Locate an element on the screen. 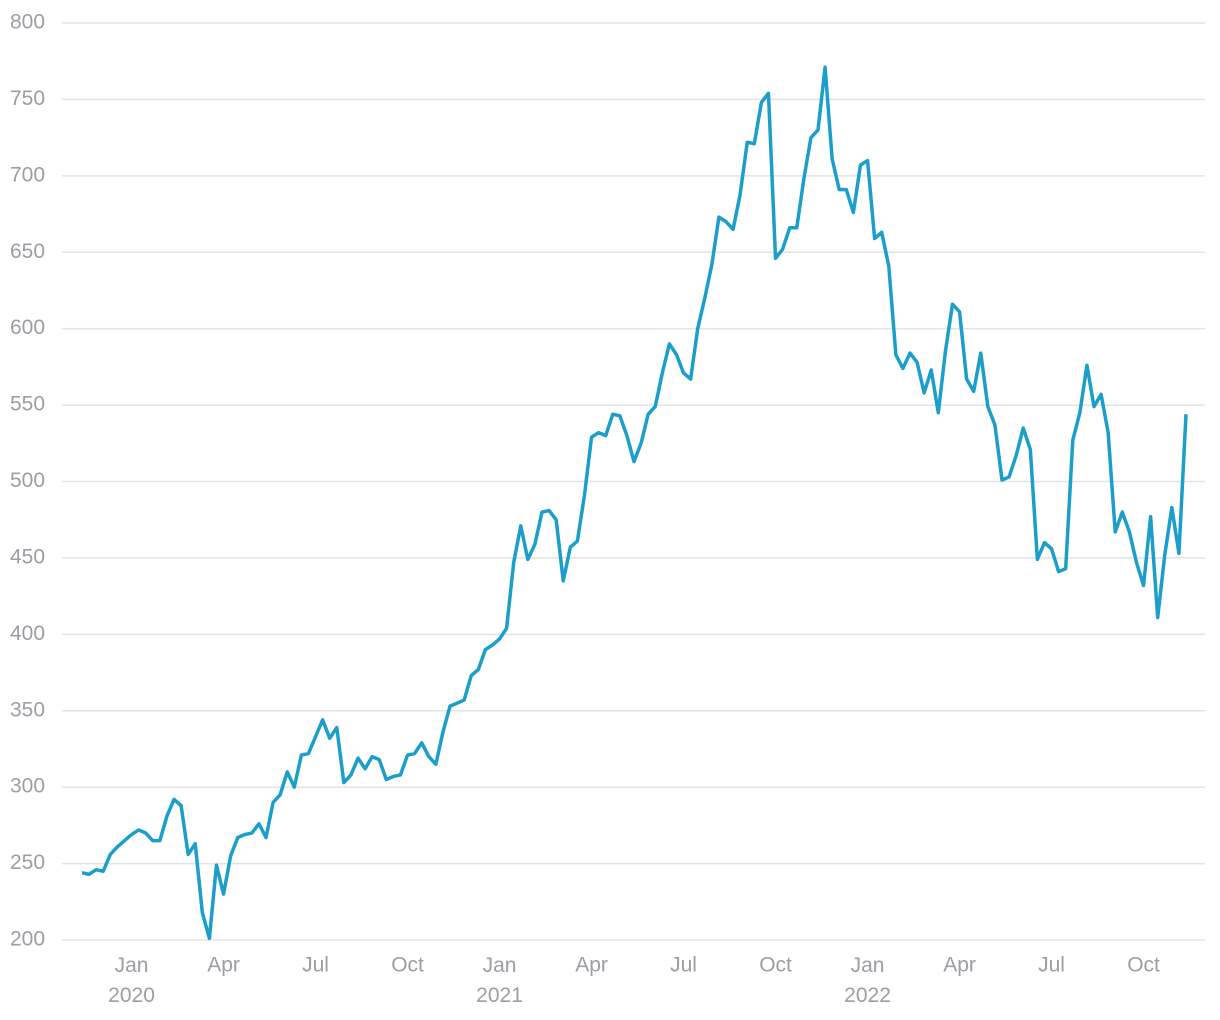 This screenshot has width=1220, height=1020. y-tick-label: 450 is located at coordinates (27, 556).